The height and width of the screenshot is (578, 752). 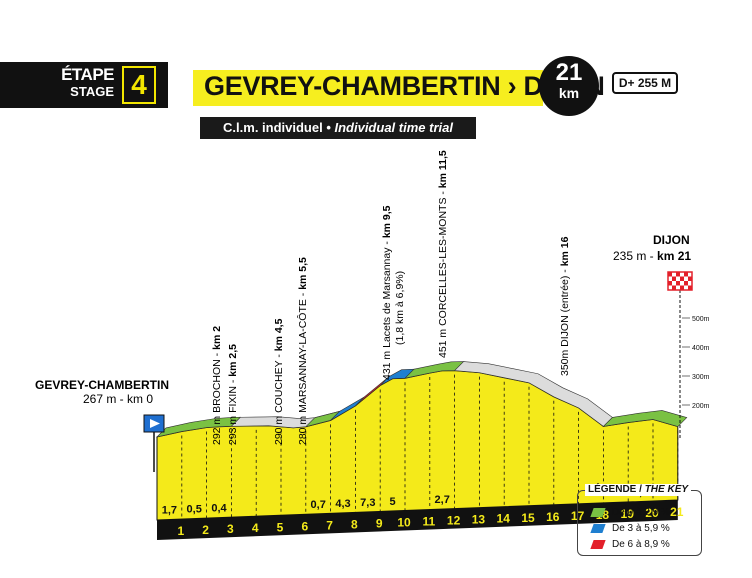 I want to click on elevation-gain: D+ 255 M, so click(x=645, y=83).